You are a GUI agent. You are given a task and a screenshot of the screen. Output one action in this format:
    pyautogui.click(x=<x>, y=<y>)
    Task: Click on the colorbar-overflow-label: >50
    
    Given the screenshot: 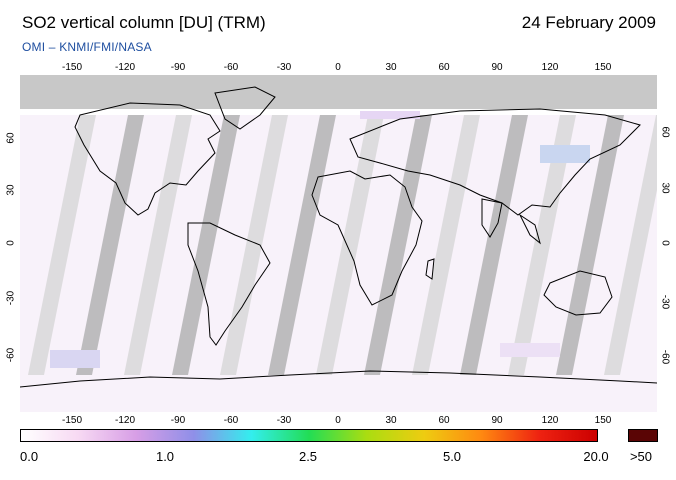 What is the action you would take?
    pyautogui.click(x=641, y=456)
    